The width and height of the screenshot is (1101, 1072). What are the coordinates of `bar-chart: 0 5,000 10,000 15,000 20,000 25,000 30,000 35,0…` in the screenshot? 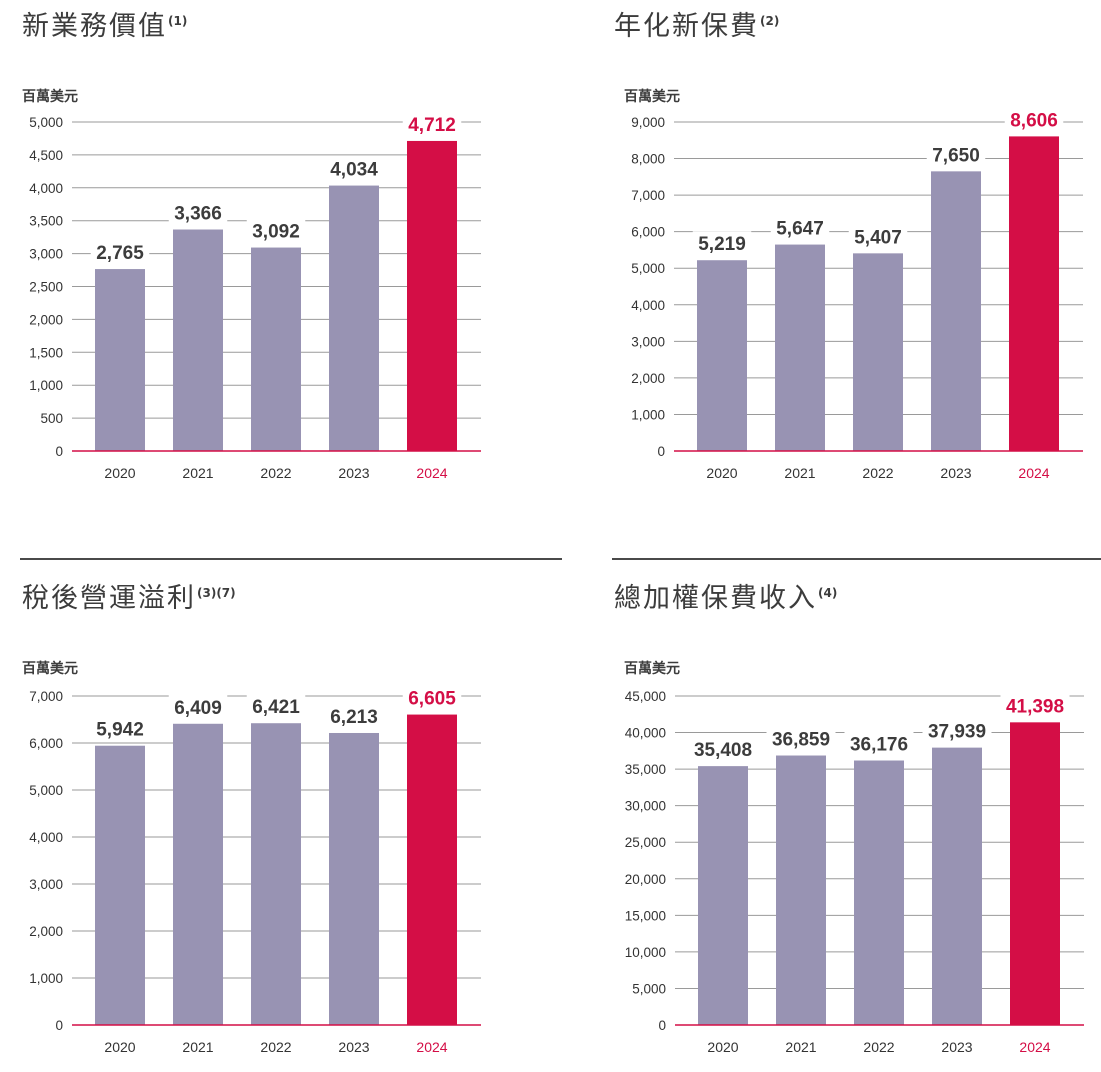 It's located at (854, 872).